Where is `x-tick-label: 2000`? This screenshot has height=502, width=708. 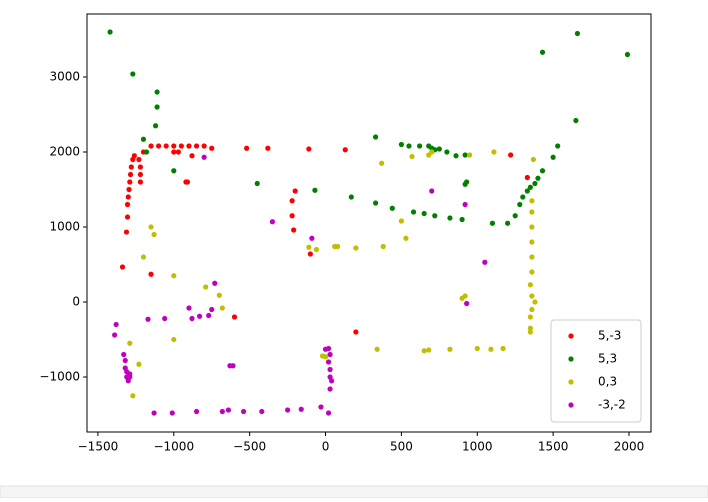 x-tick-label: 2000 is located at coordinates (629, 447).